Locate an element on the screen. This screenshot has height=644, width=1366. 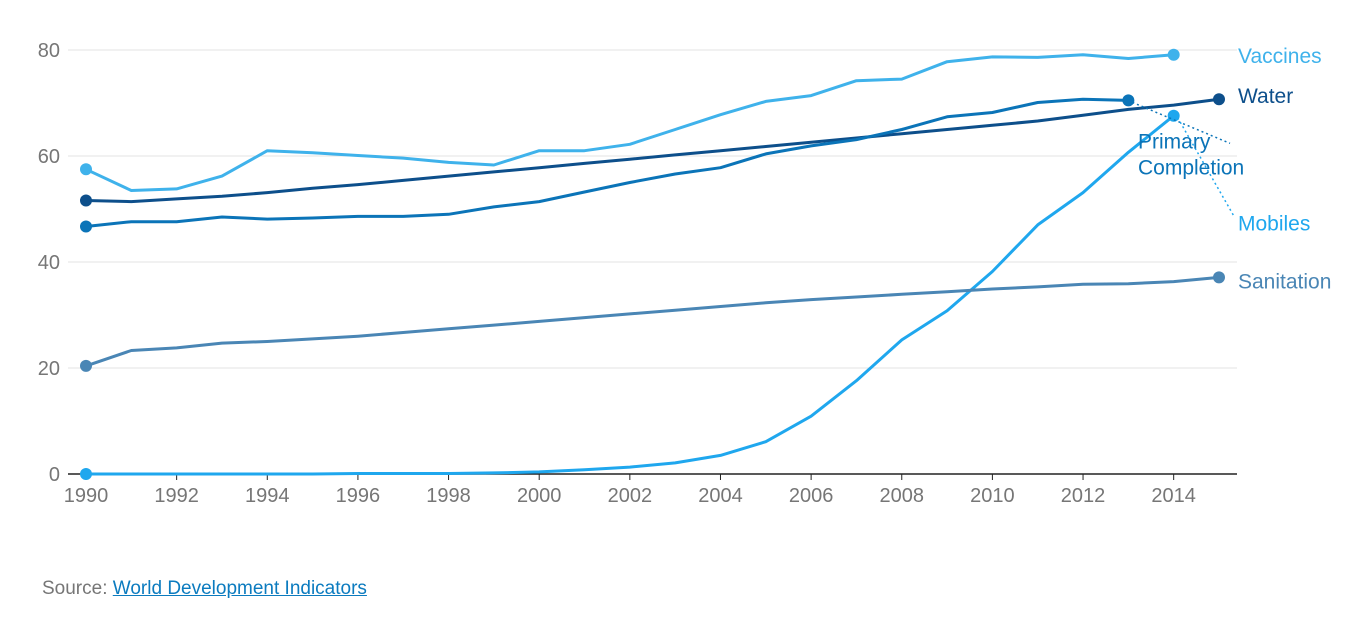
x-tick-label: 1994 is located at coordinates (267, 496).